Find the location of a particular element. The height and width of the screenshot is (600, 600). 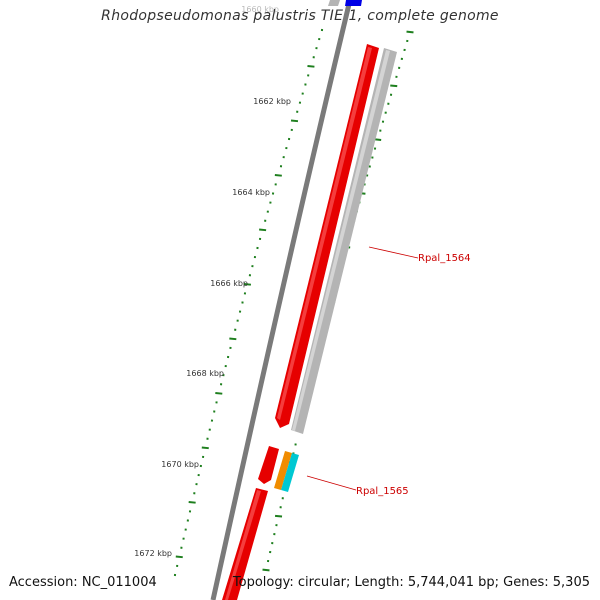

accession-text: Accession: NC_011004 is located at coordinates (83, 582).